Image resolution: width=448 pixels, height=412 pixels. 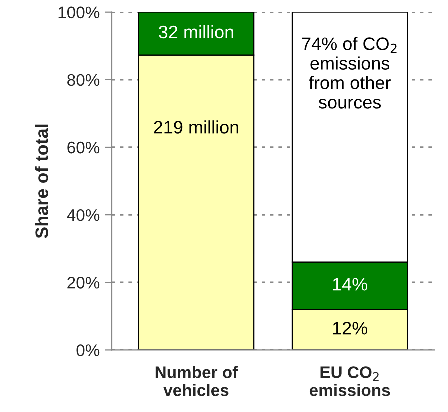 I want to click on y-tick-label: 20%, so click(x=84, y=283).